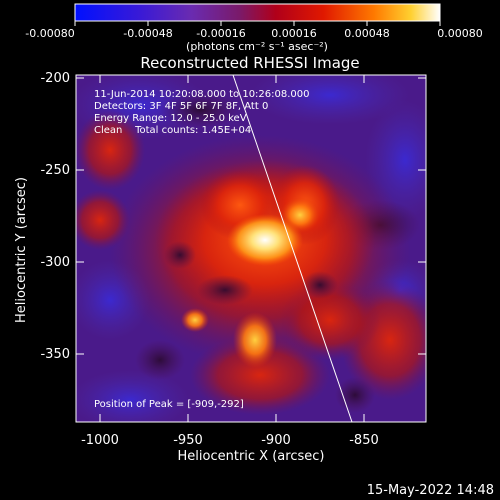  Describe the element at coordinates (257, 12) in the screenshot. I see `colorbar` at that location.